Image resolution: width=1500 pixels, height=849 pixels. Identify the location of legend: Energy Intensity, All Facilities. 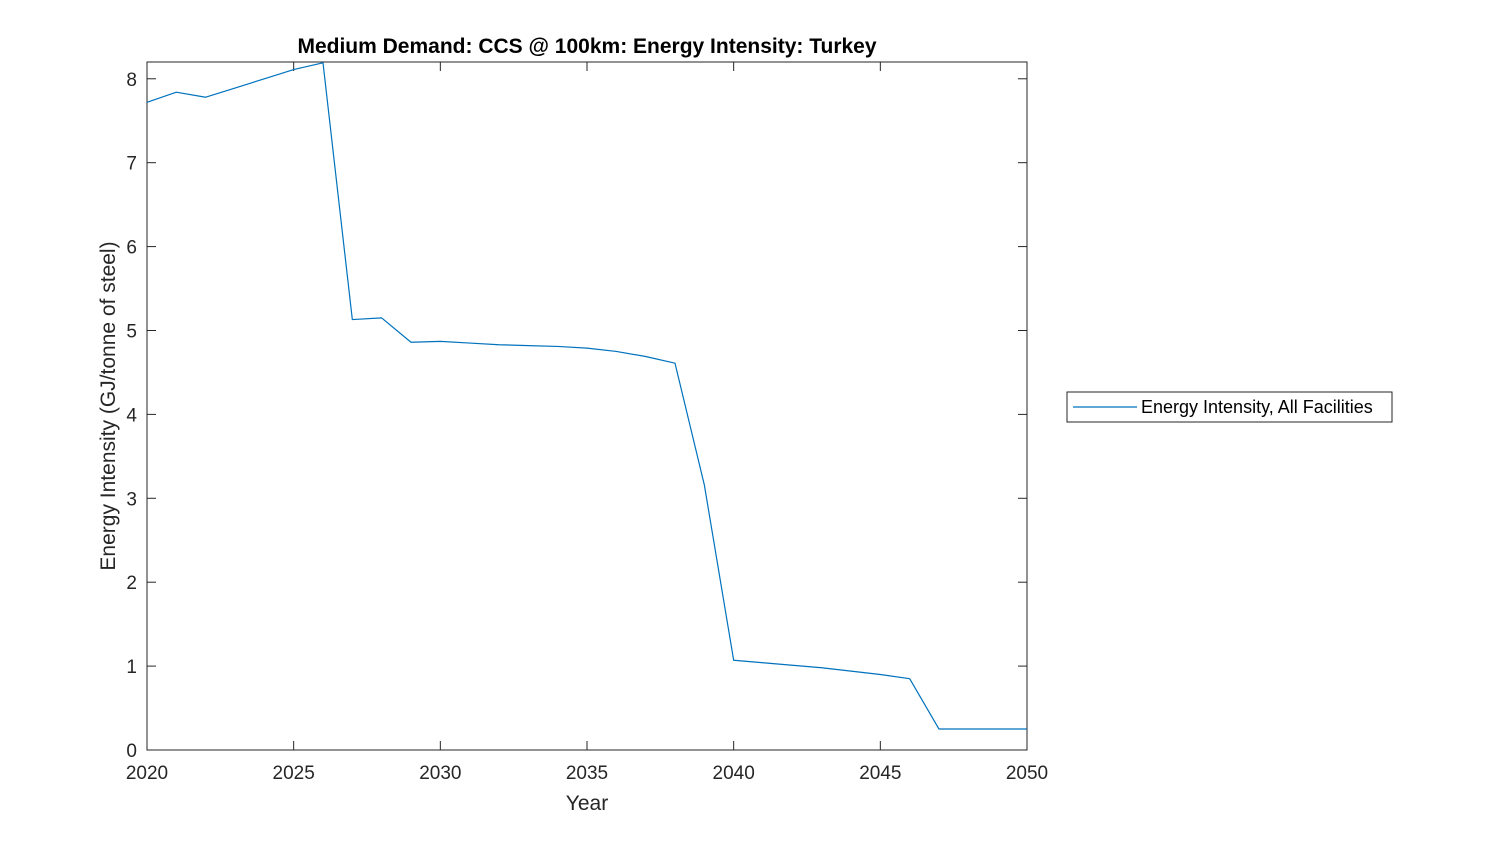
(1229, 407).